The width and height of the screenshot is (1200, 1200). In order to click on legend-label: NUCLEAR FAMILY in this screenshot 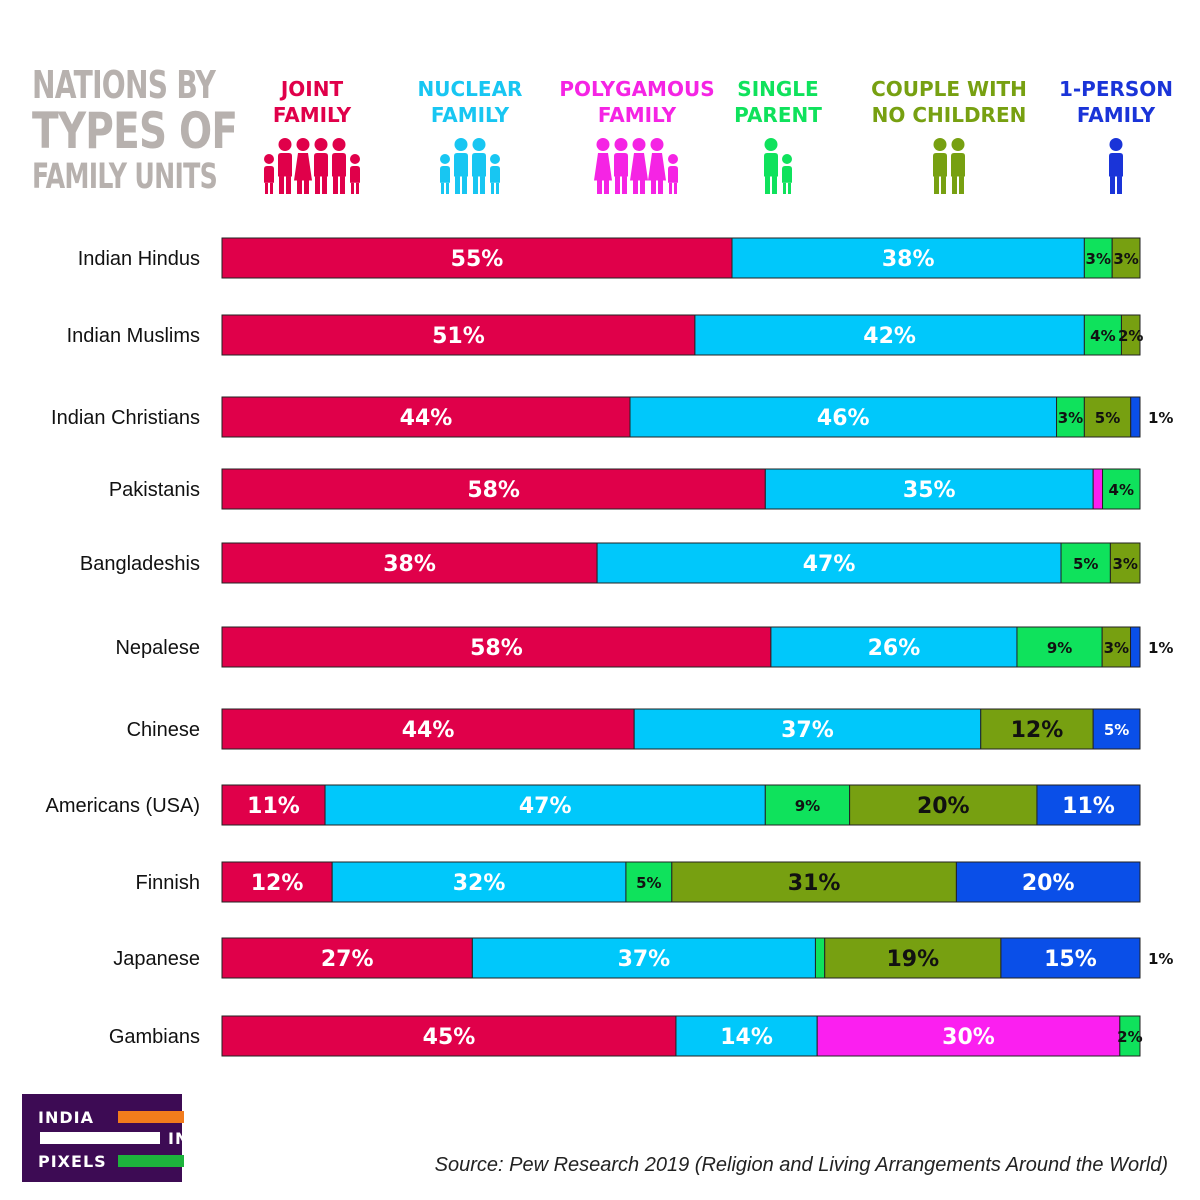, I will do `click(470, 102)`.